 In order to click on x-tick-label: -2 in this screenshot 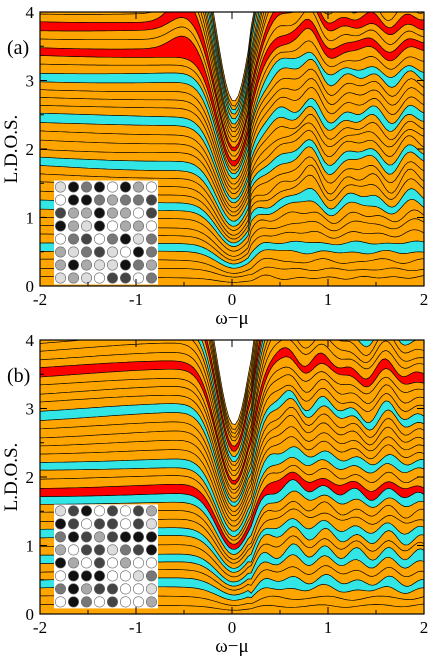, I will do `click(40, 627)`.